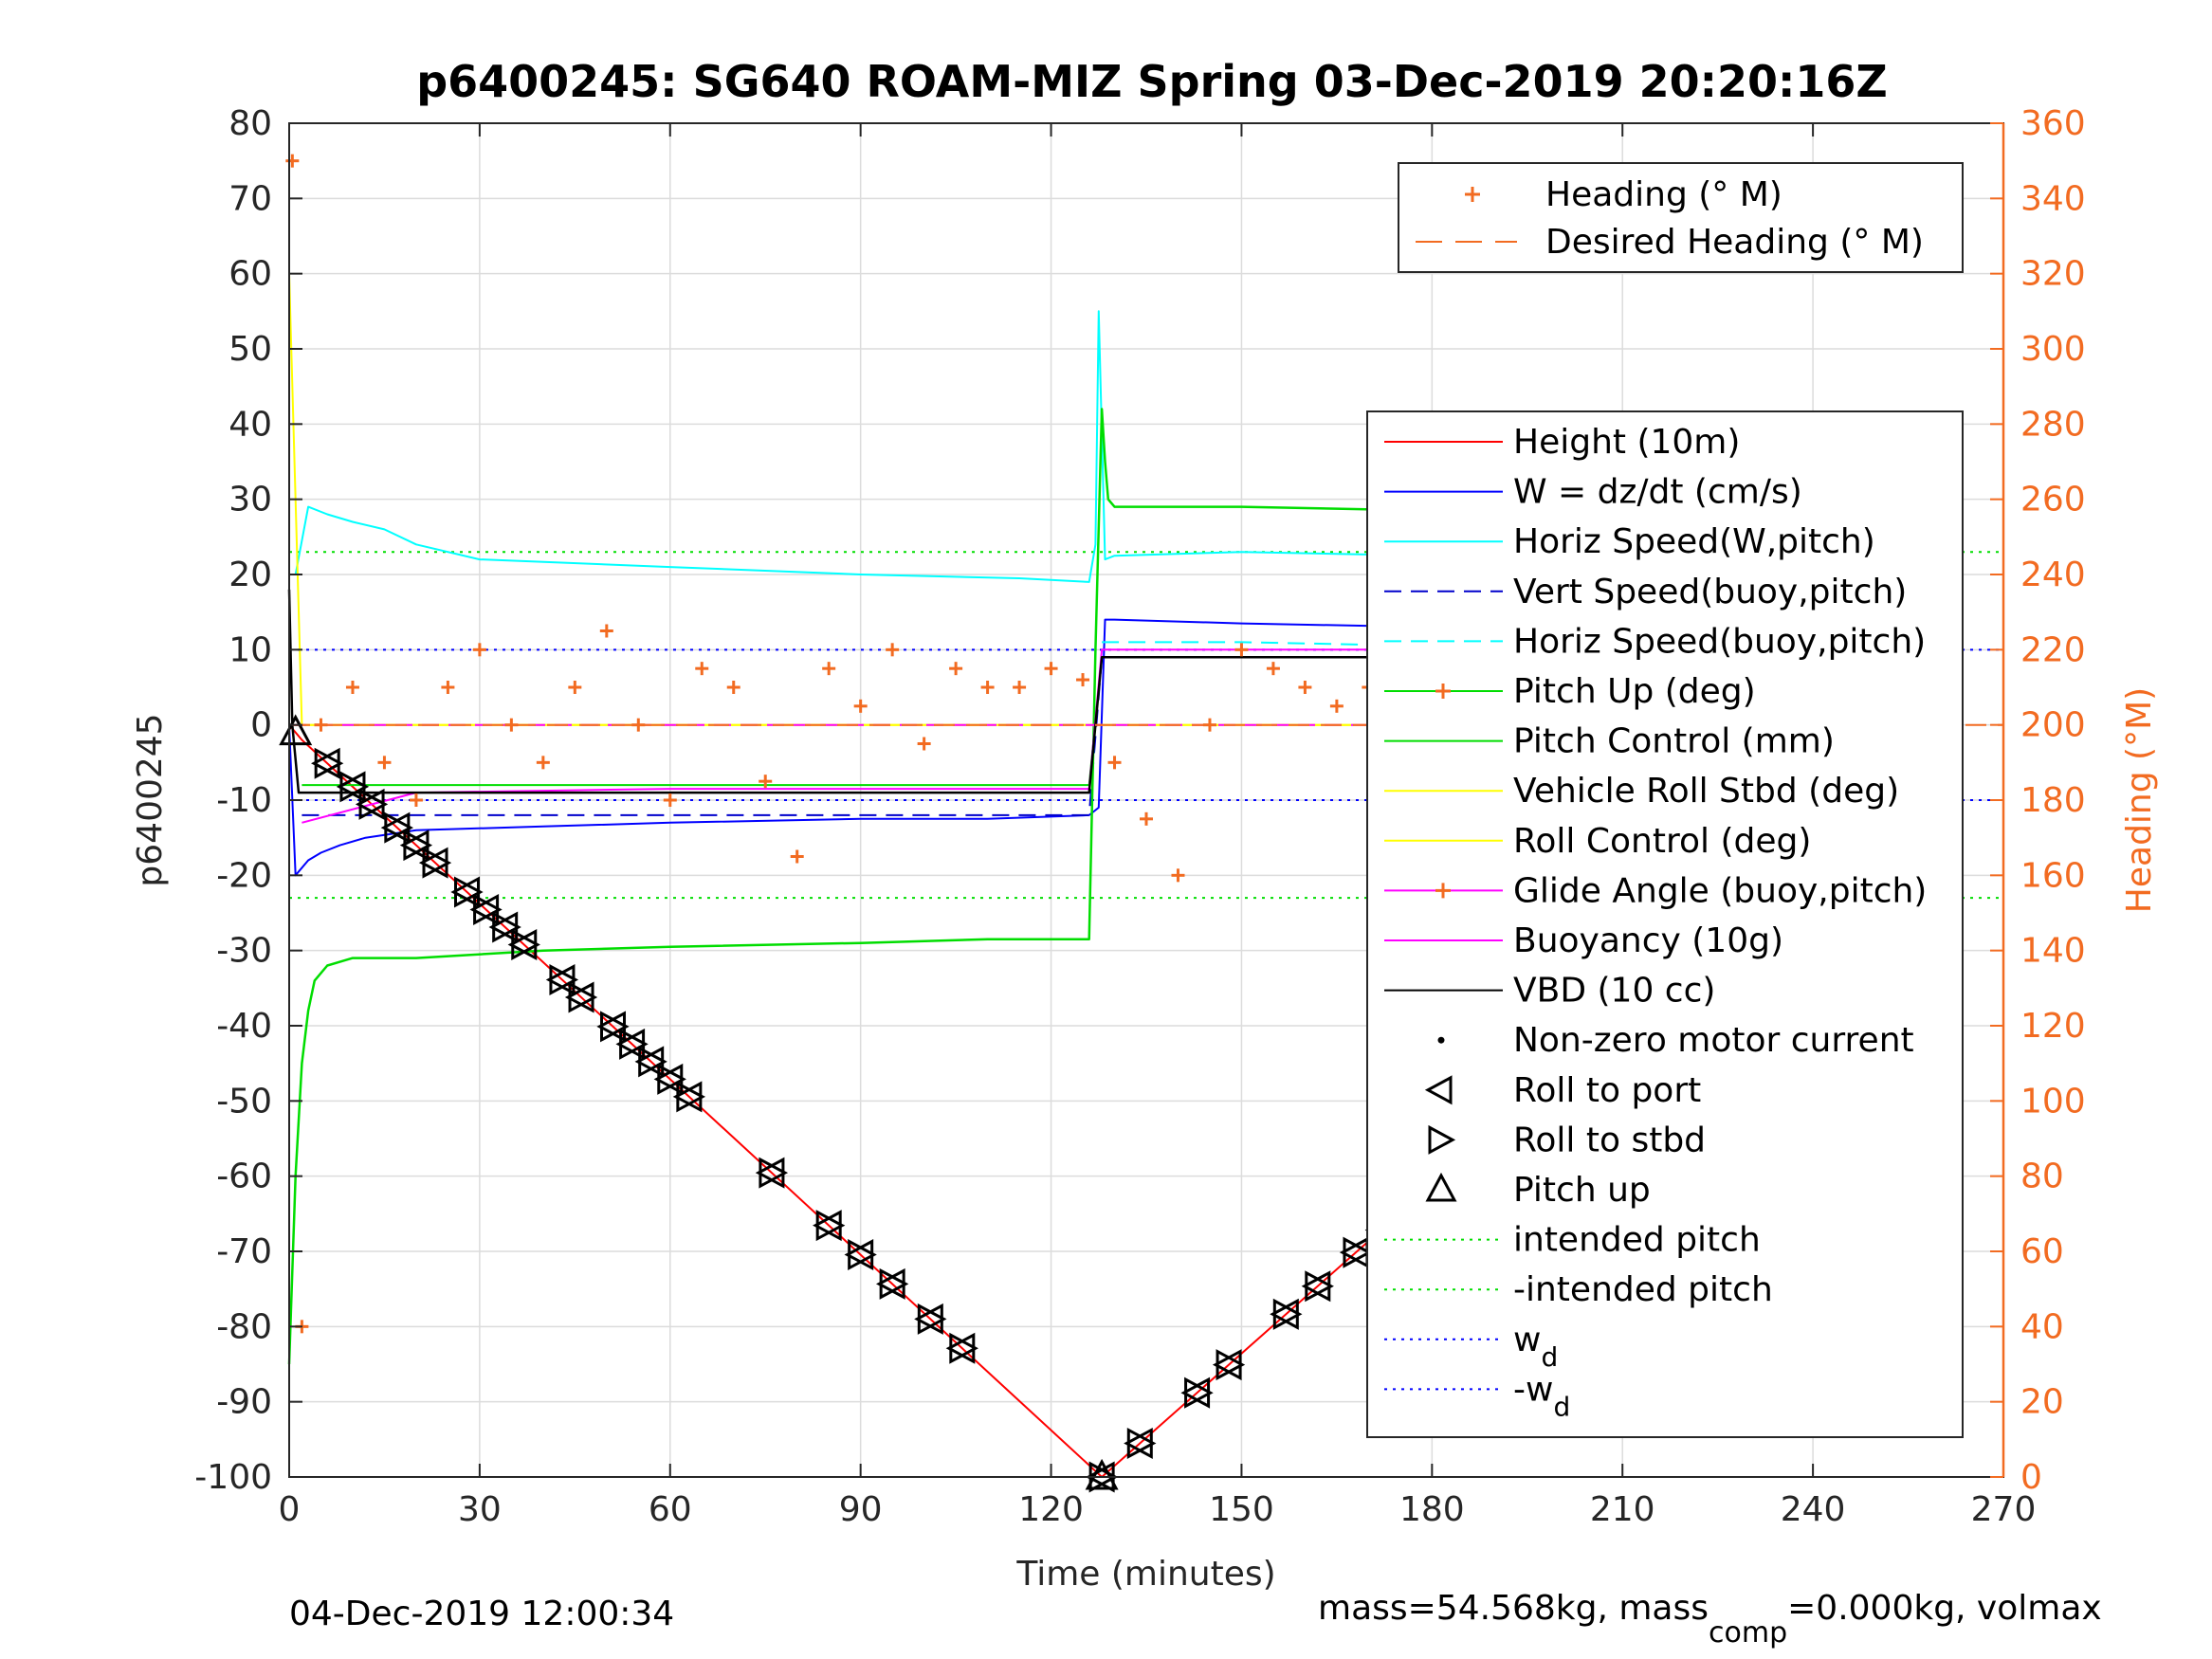  Describe the element at coordinates (244, 875) in the screenshot. I see `y-tick-label: -20` at that location.